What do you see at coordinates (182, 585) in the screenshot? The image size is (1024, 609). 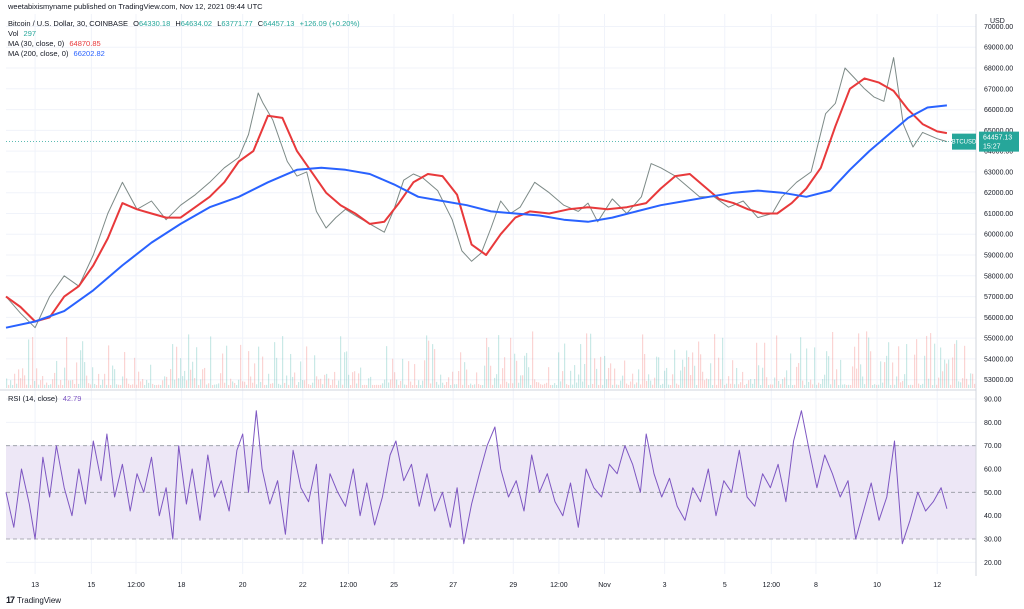 I see `time-tick-label: 18` at bounding box center [182, 585].